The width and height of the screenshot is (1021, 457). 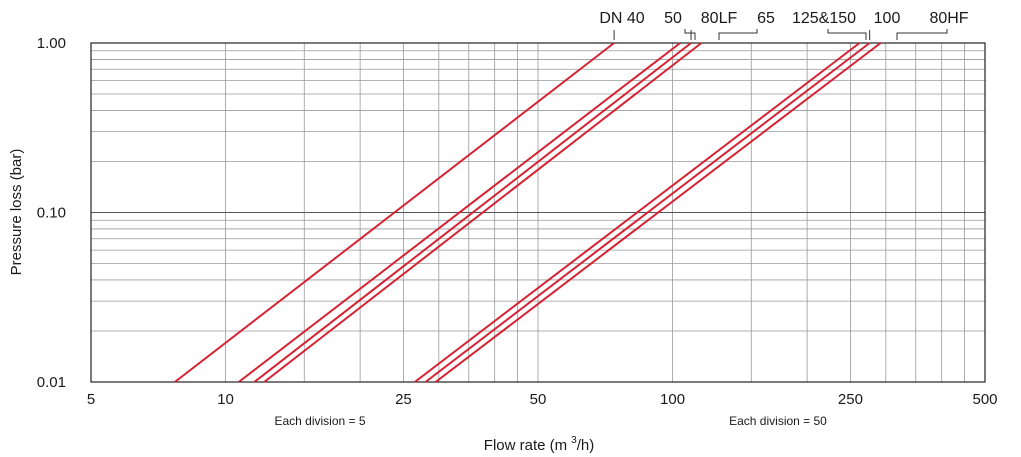 I want to click on series-label: 80HF, so click(x=948, y=18).